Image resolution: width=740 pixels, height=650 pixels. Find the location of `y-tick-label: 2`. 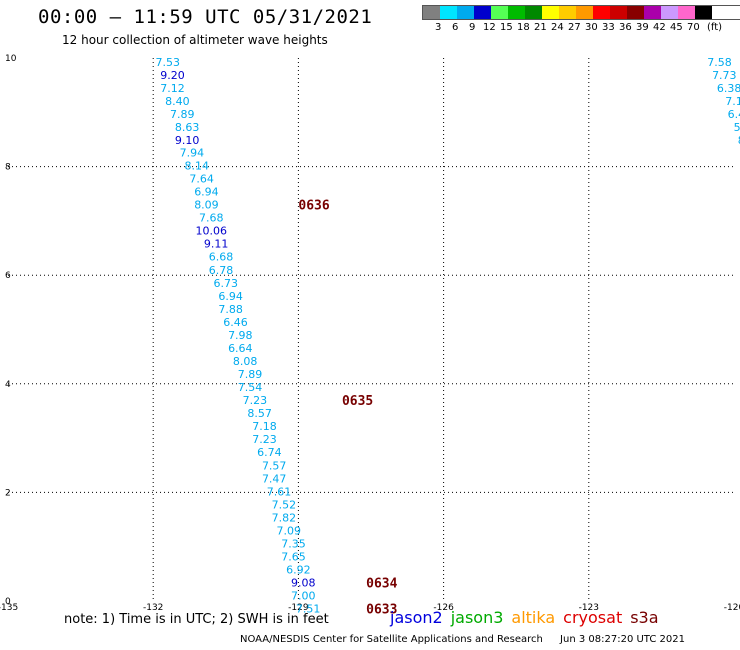

y-tick-label: 2 is located at coordinates (8, 493).